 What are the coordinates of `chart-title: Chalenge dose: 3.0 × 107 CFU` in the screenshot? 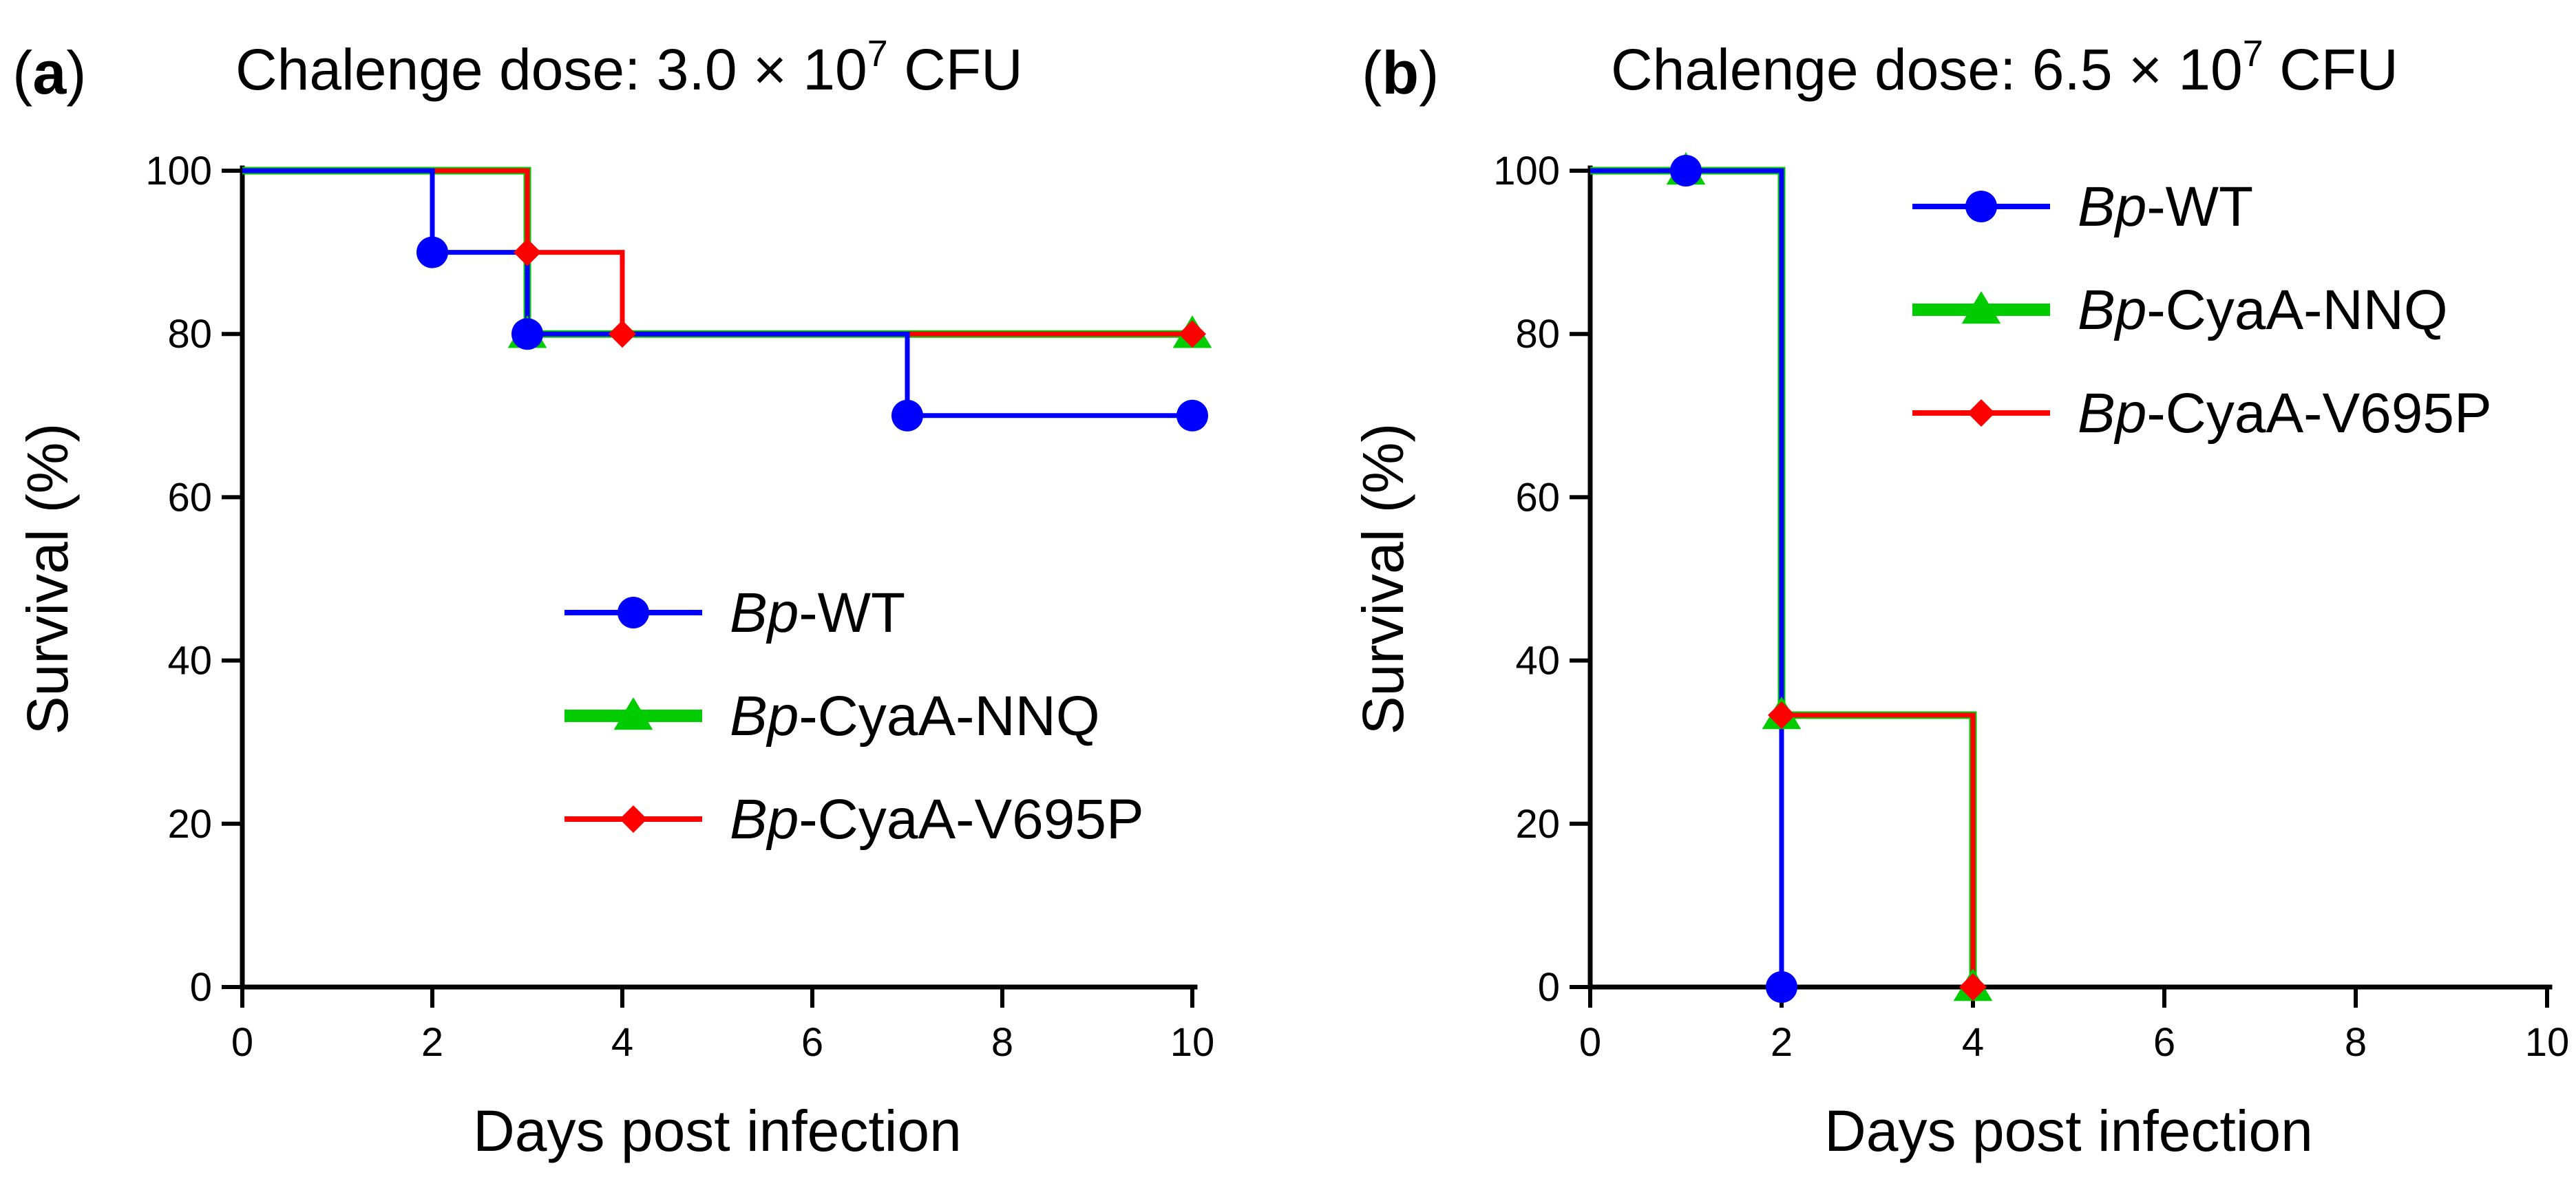 It's located at (629, 67).